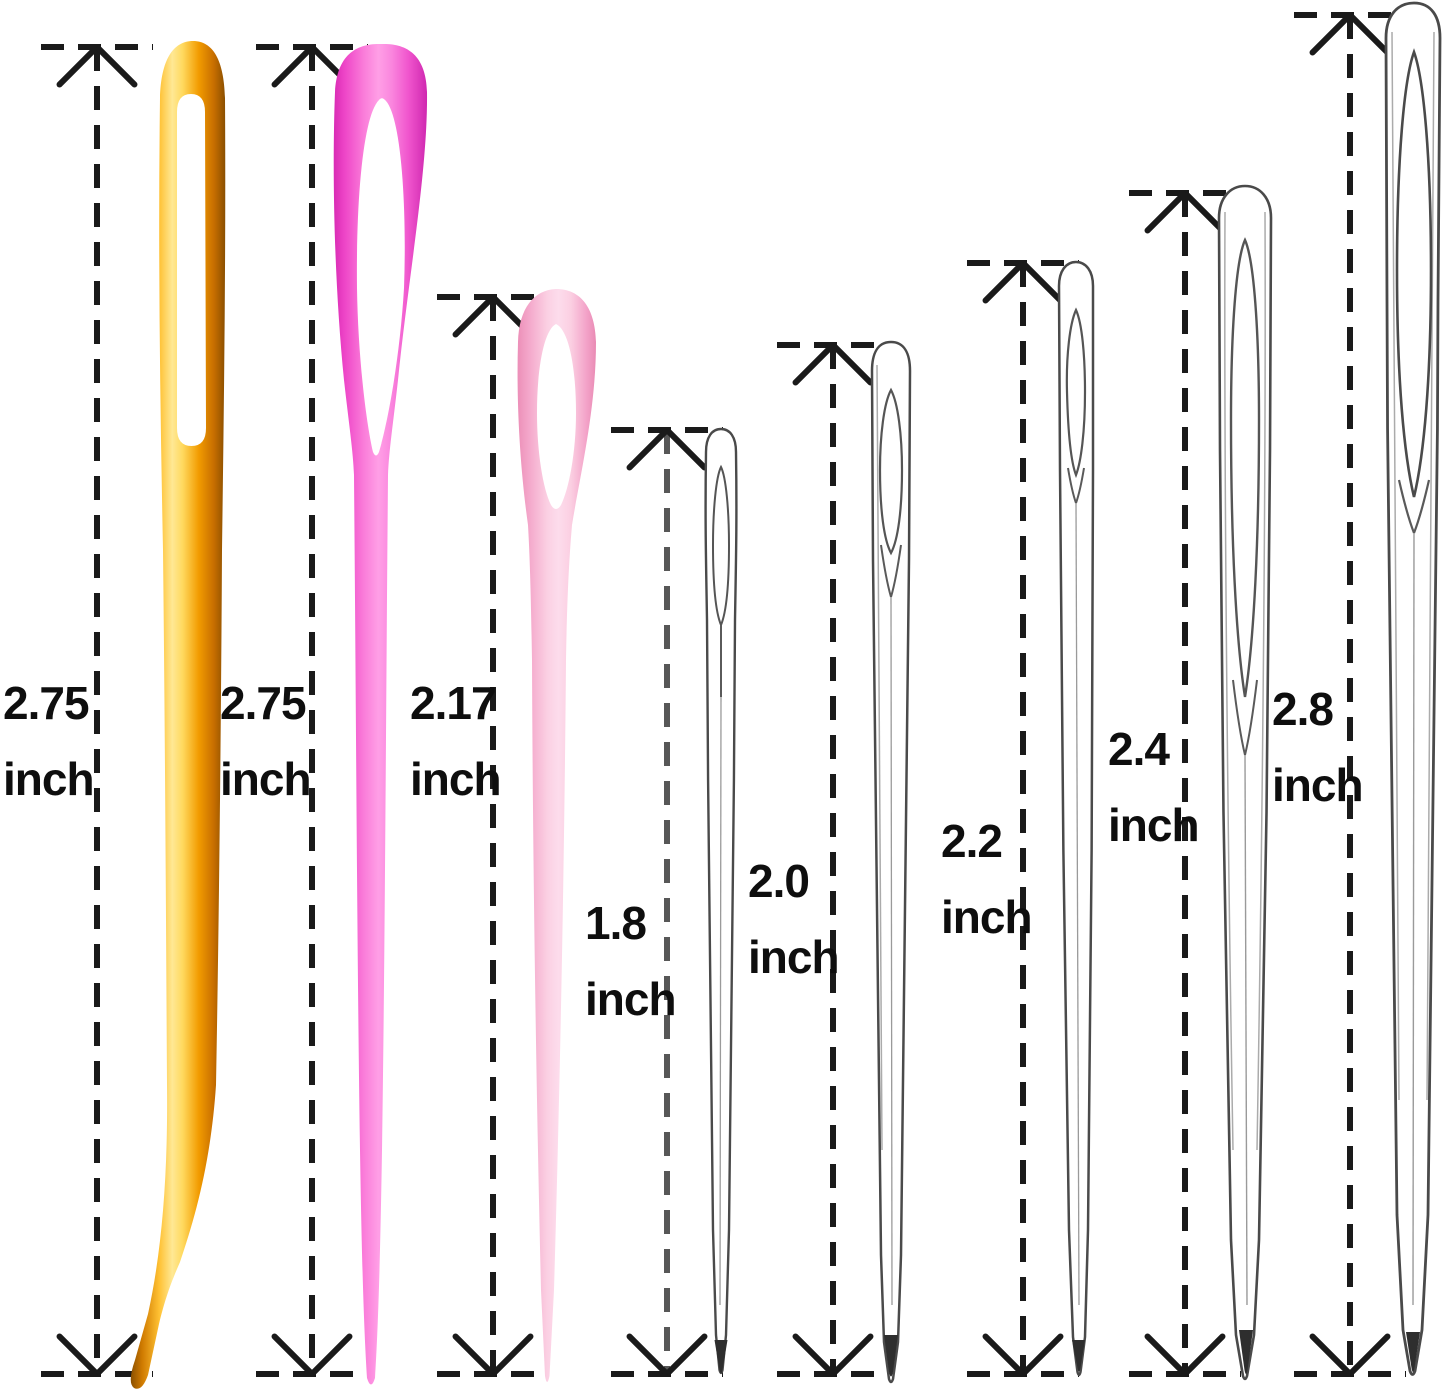 Image resolution: width=1445 pixels, height=1390 pixels. What do you see at coordinates (779, 881) in the screenshot?
I see `length-value: 2.0` at bounding box center [779, 881].